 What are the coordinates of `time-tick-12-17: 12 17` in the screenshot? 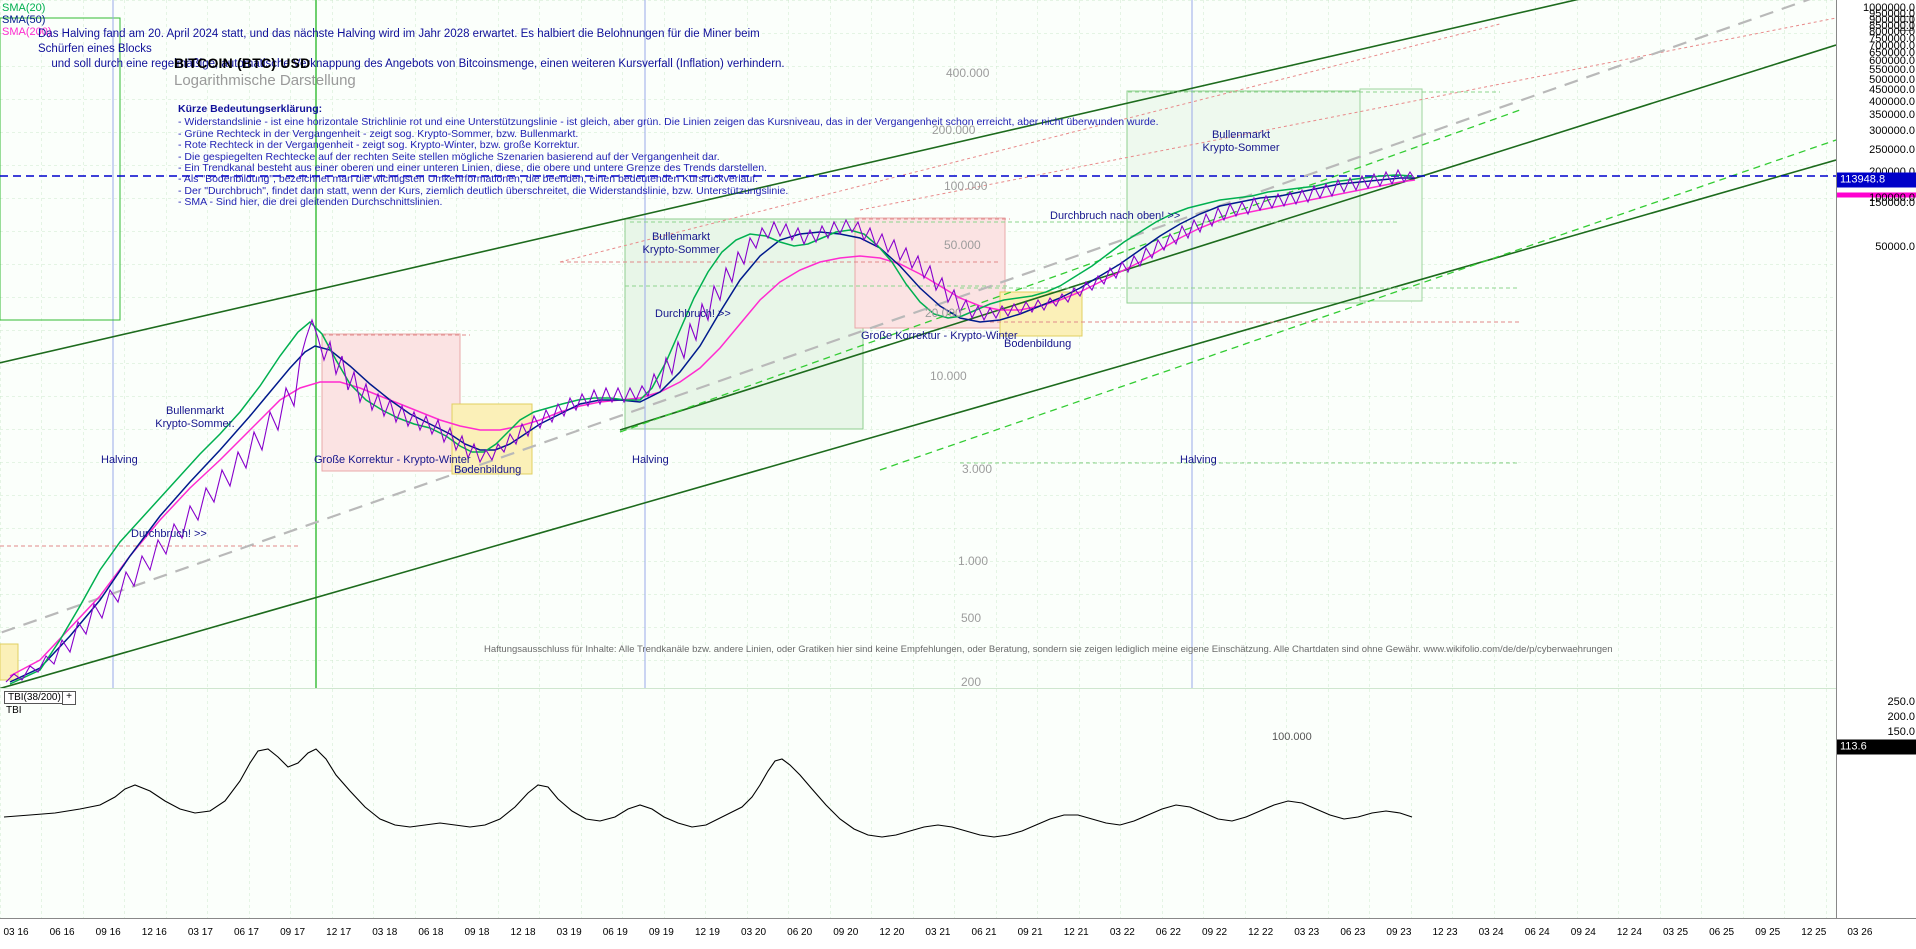 It's located at (339, 932).